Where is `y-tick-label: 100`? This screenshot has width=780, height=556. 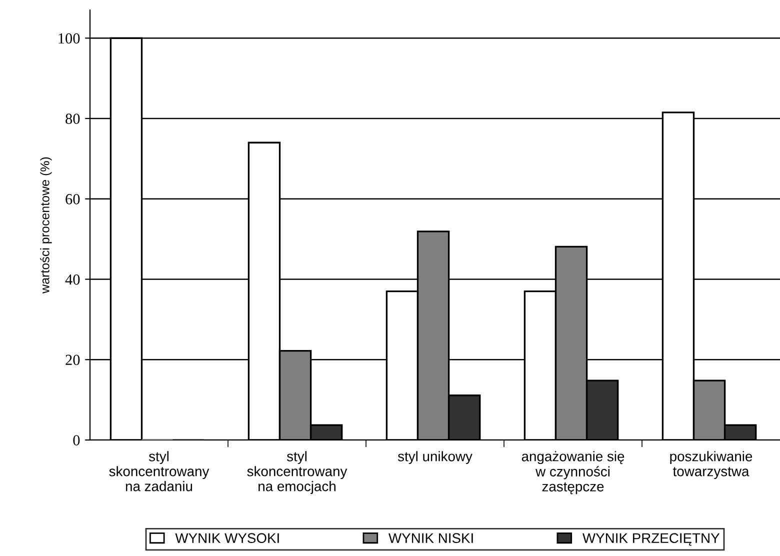
y-tick-label: 100 is located at coordinates (69, 38).